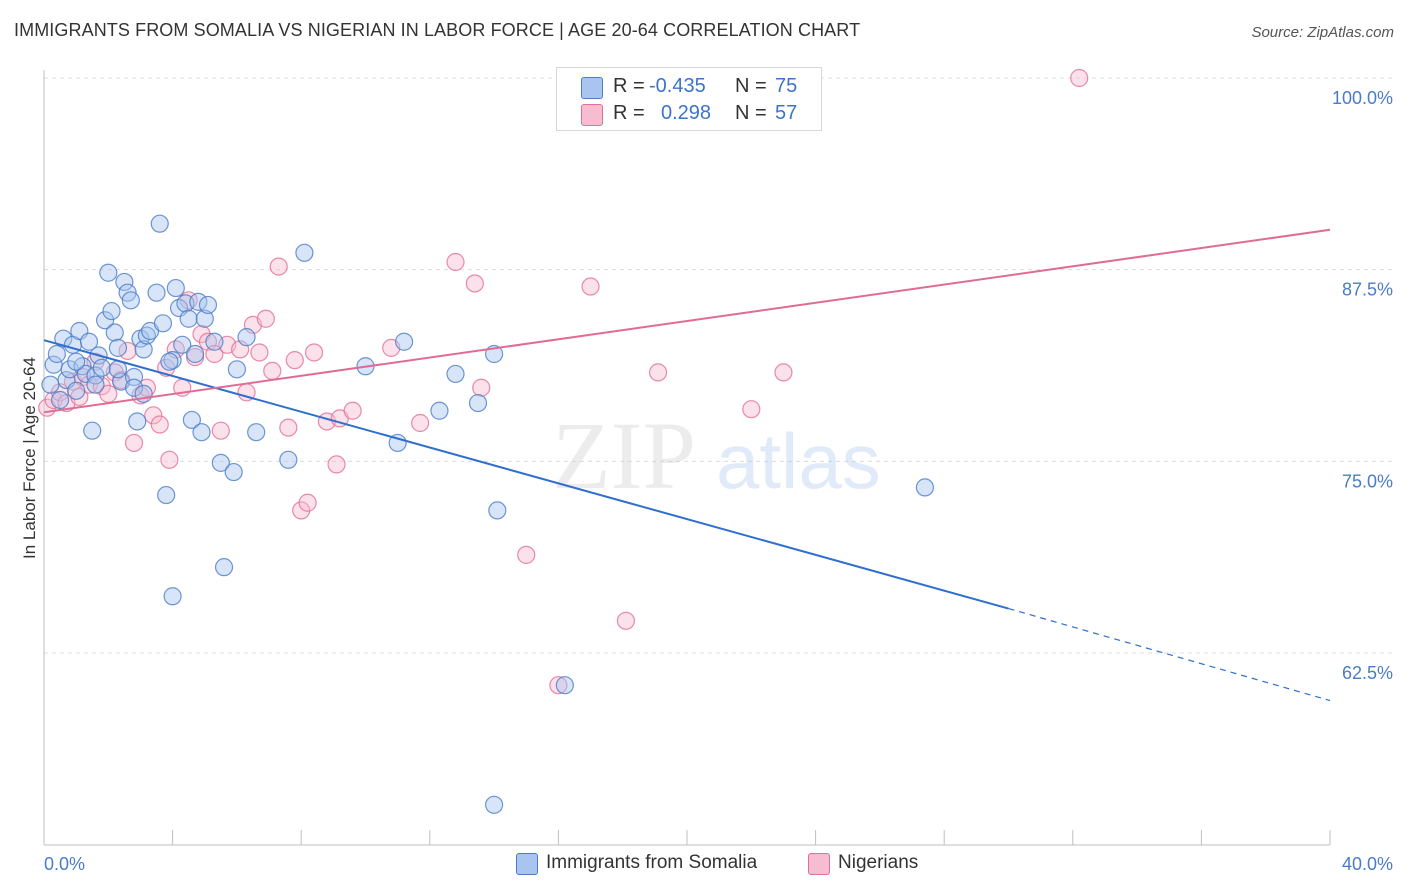  I want to click on x-tick-labels: 0.0% 40.0%, so click(718, 864).